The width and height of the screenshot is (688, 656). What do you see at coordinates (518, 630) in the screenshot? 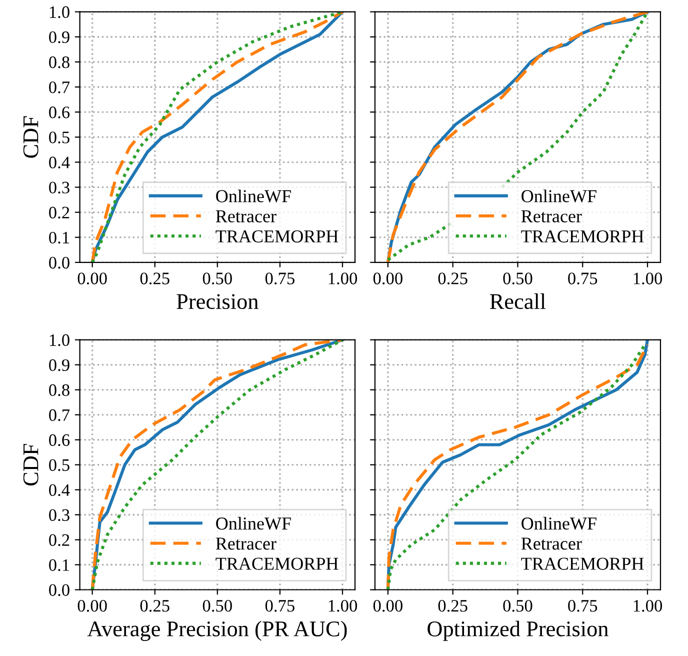
I see `x-axis-title: Optimized Precision` at bounding box center [518, 630].